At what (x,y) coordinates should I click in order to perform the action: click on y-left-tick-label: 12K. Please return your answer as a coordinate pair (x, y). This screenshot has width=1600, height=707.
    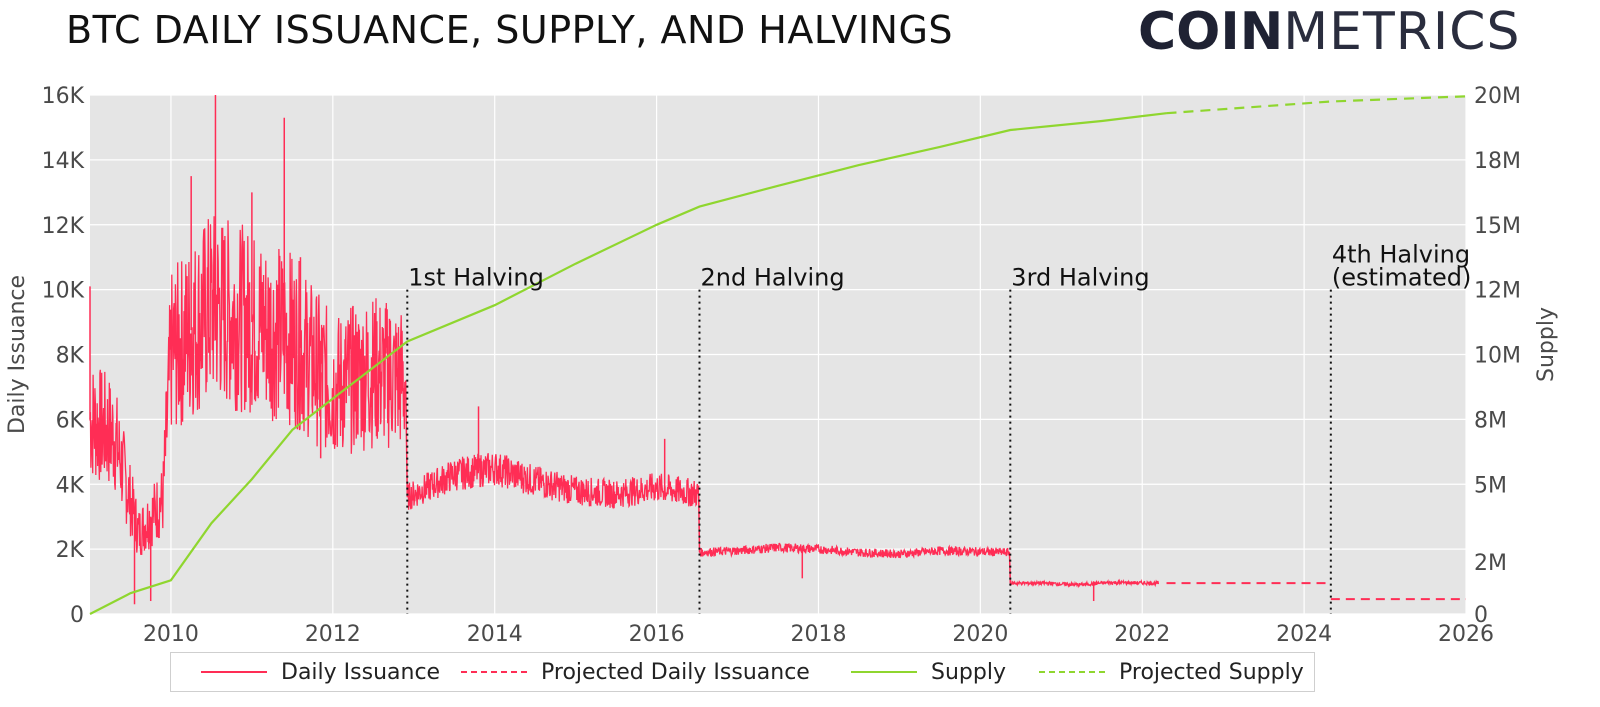
    Looking at the image, I should click on (63, 226).